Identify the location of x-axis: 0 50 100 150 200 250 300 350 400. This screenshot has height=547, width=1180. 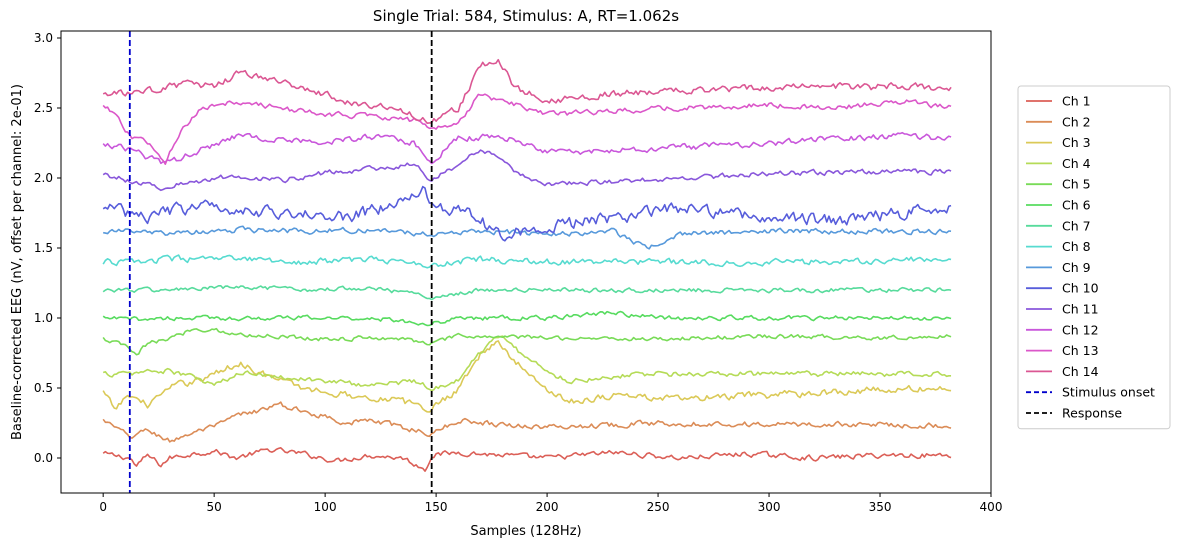
(550, 503).